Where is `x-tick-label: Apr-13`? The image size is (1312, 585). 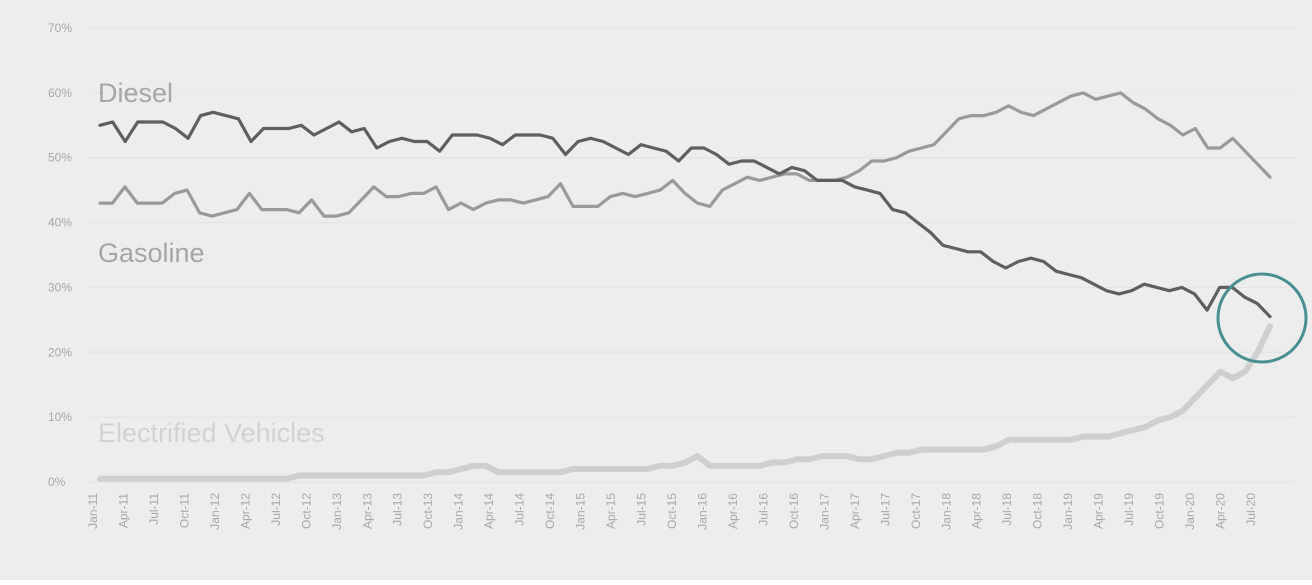
x-tick-label: Apr-13 is located at coordinates (367, 511).